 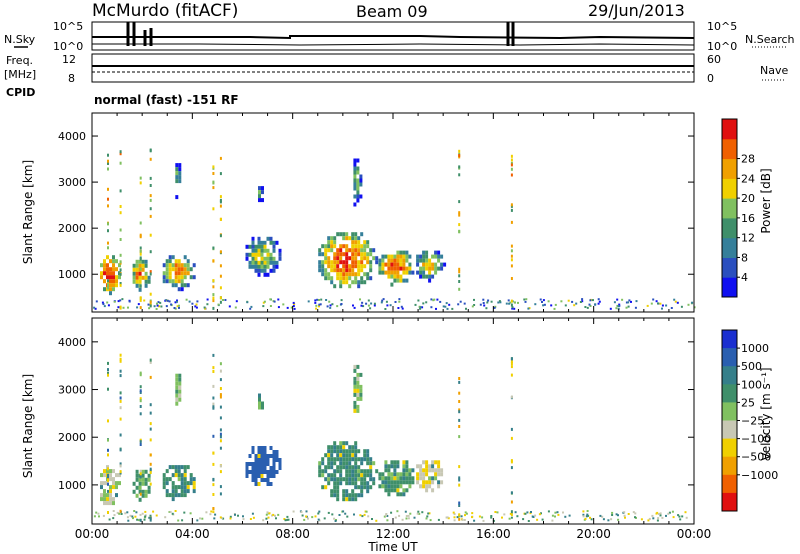 What do you see at coordinates (714, 59) in the screenshot?
I see `nave-tick-high: 60` at bounding box center [714, 59].